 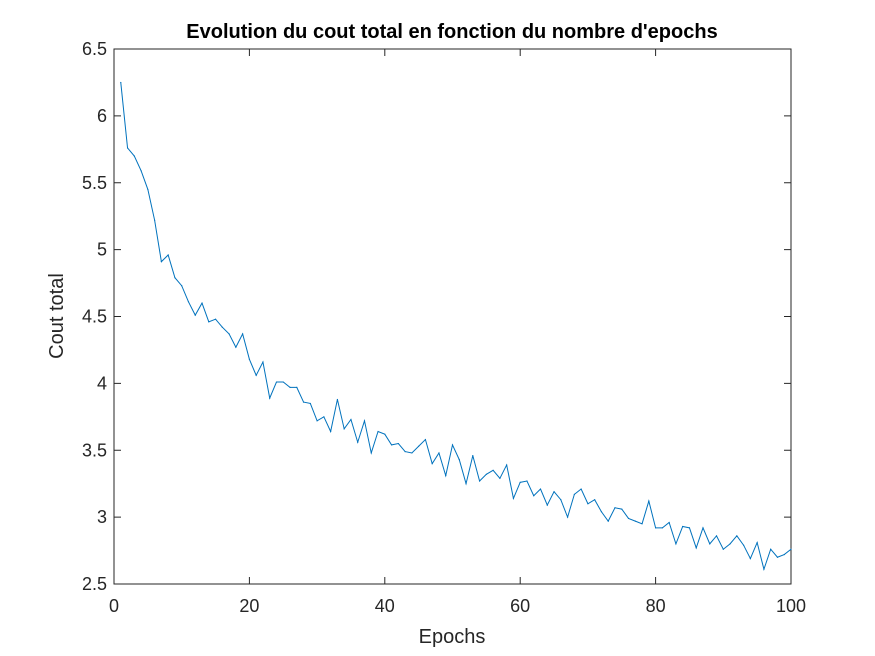 I want to click on y-axis-label: Cout total, so click(x=57, y=316).